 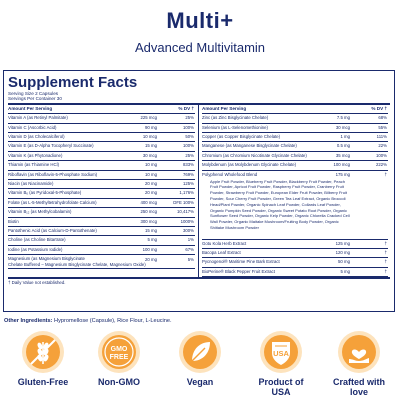 I want to click on row-amount: 0.5 mg, so click(x=343, y=146).